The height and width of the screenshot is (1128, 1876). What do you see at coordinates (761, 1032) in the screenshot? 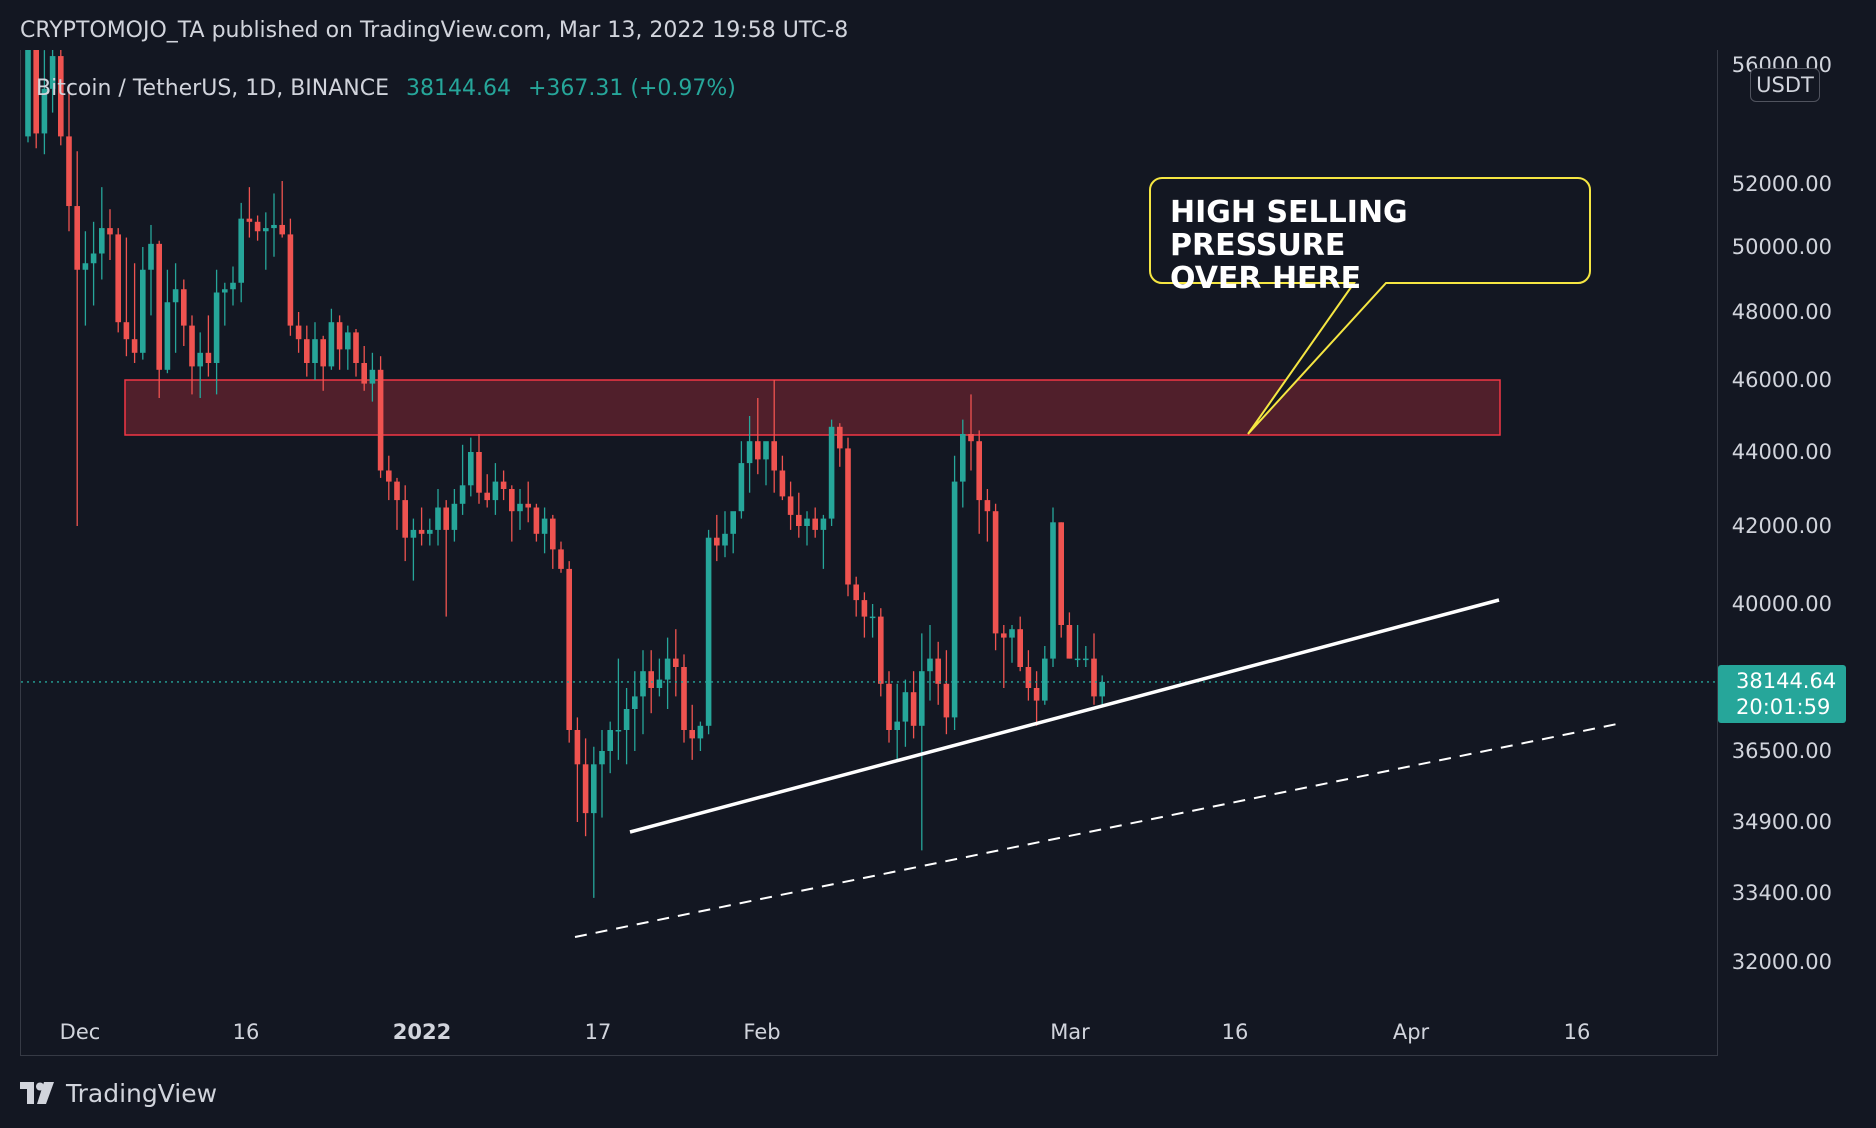
I see `x-tick-label: Feb` at bounding box center [761, 1032].